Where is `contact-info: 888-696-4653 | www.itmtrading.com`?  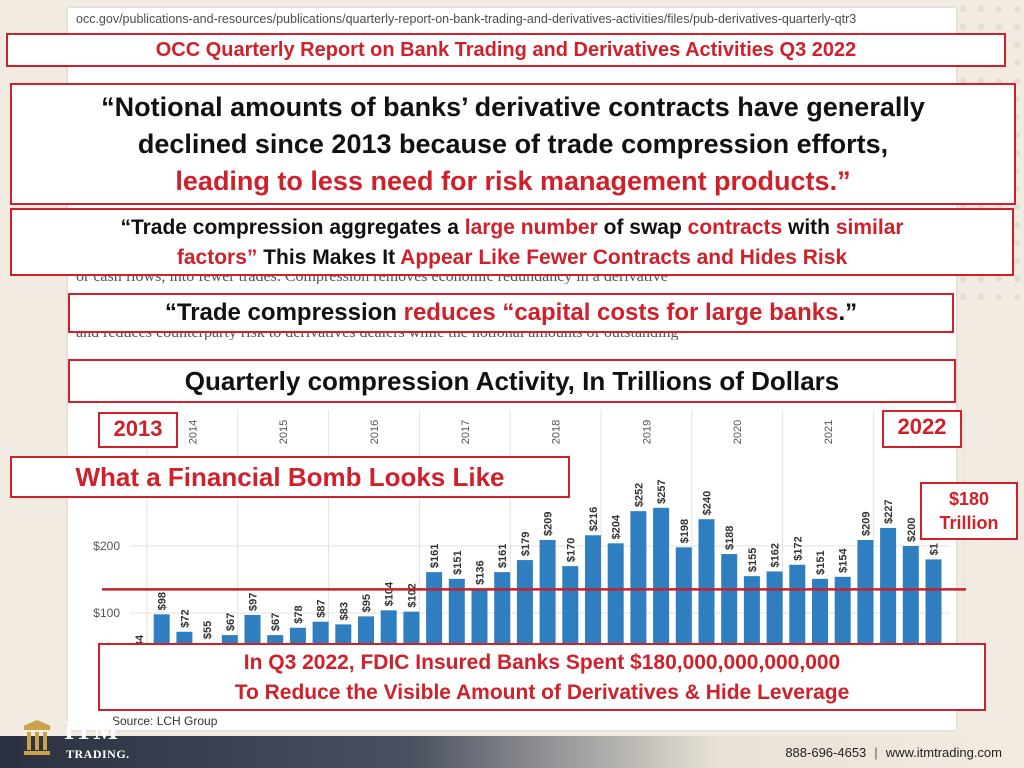 contact-info: 888-696-4653 | www.itmtrading.com is located at coordinates (893, 752).